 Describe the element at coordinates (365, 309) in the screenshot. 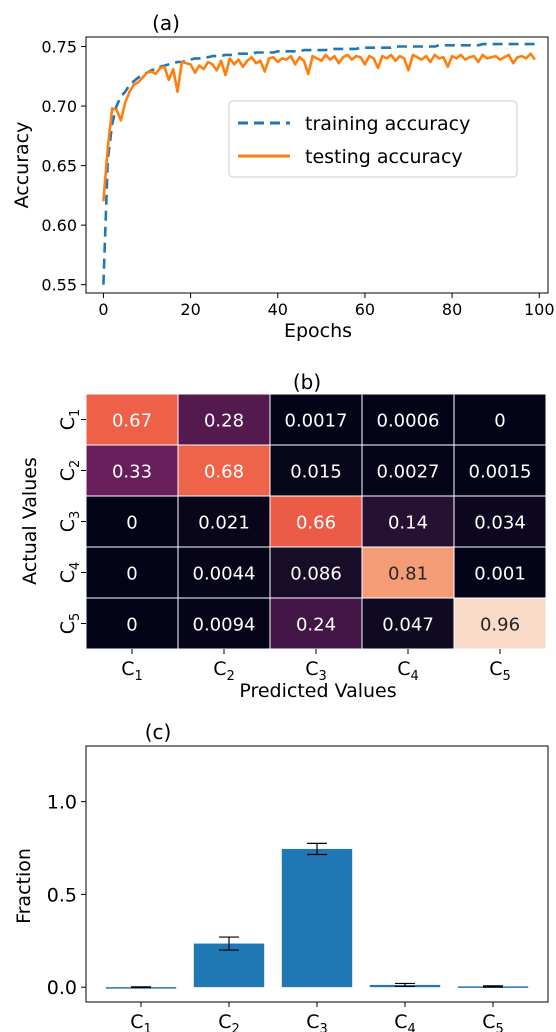

I see `panel-a-x-tick-label: 60` at that location.